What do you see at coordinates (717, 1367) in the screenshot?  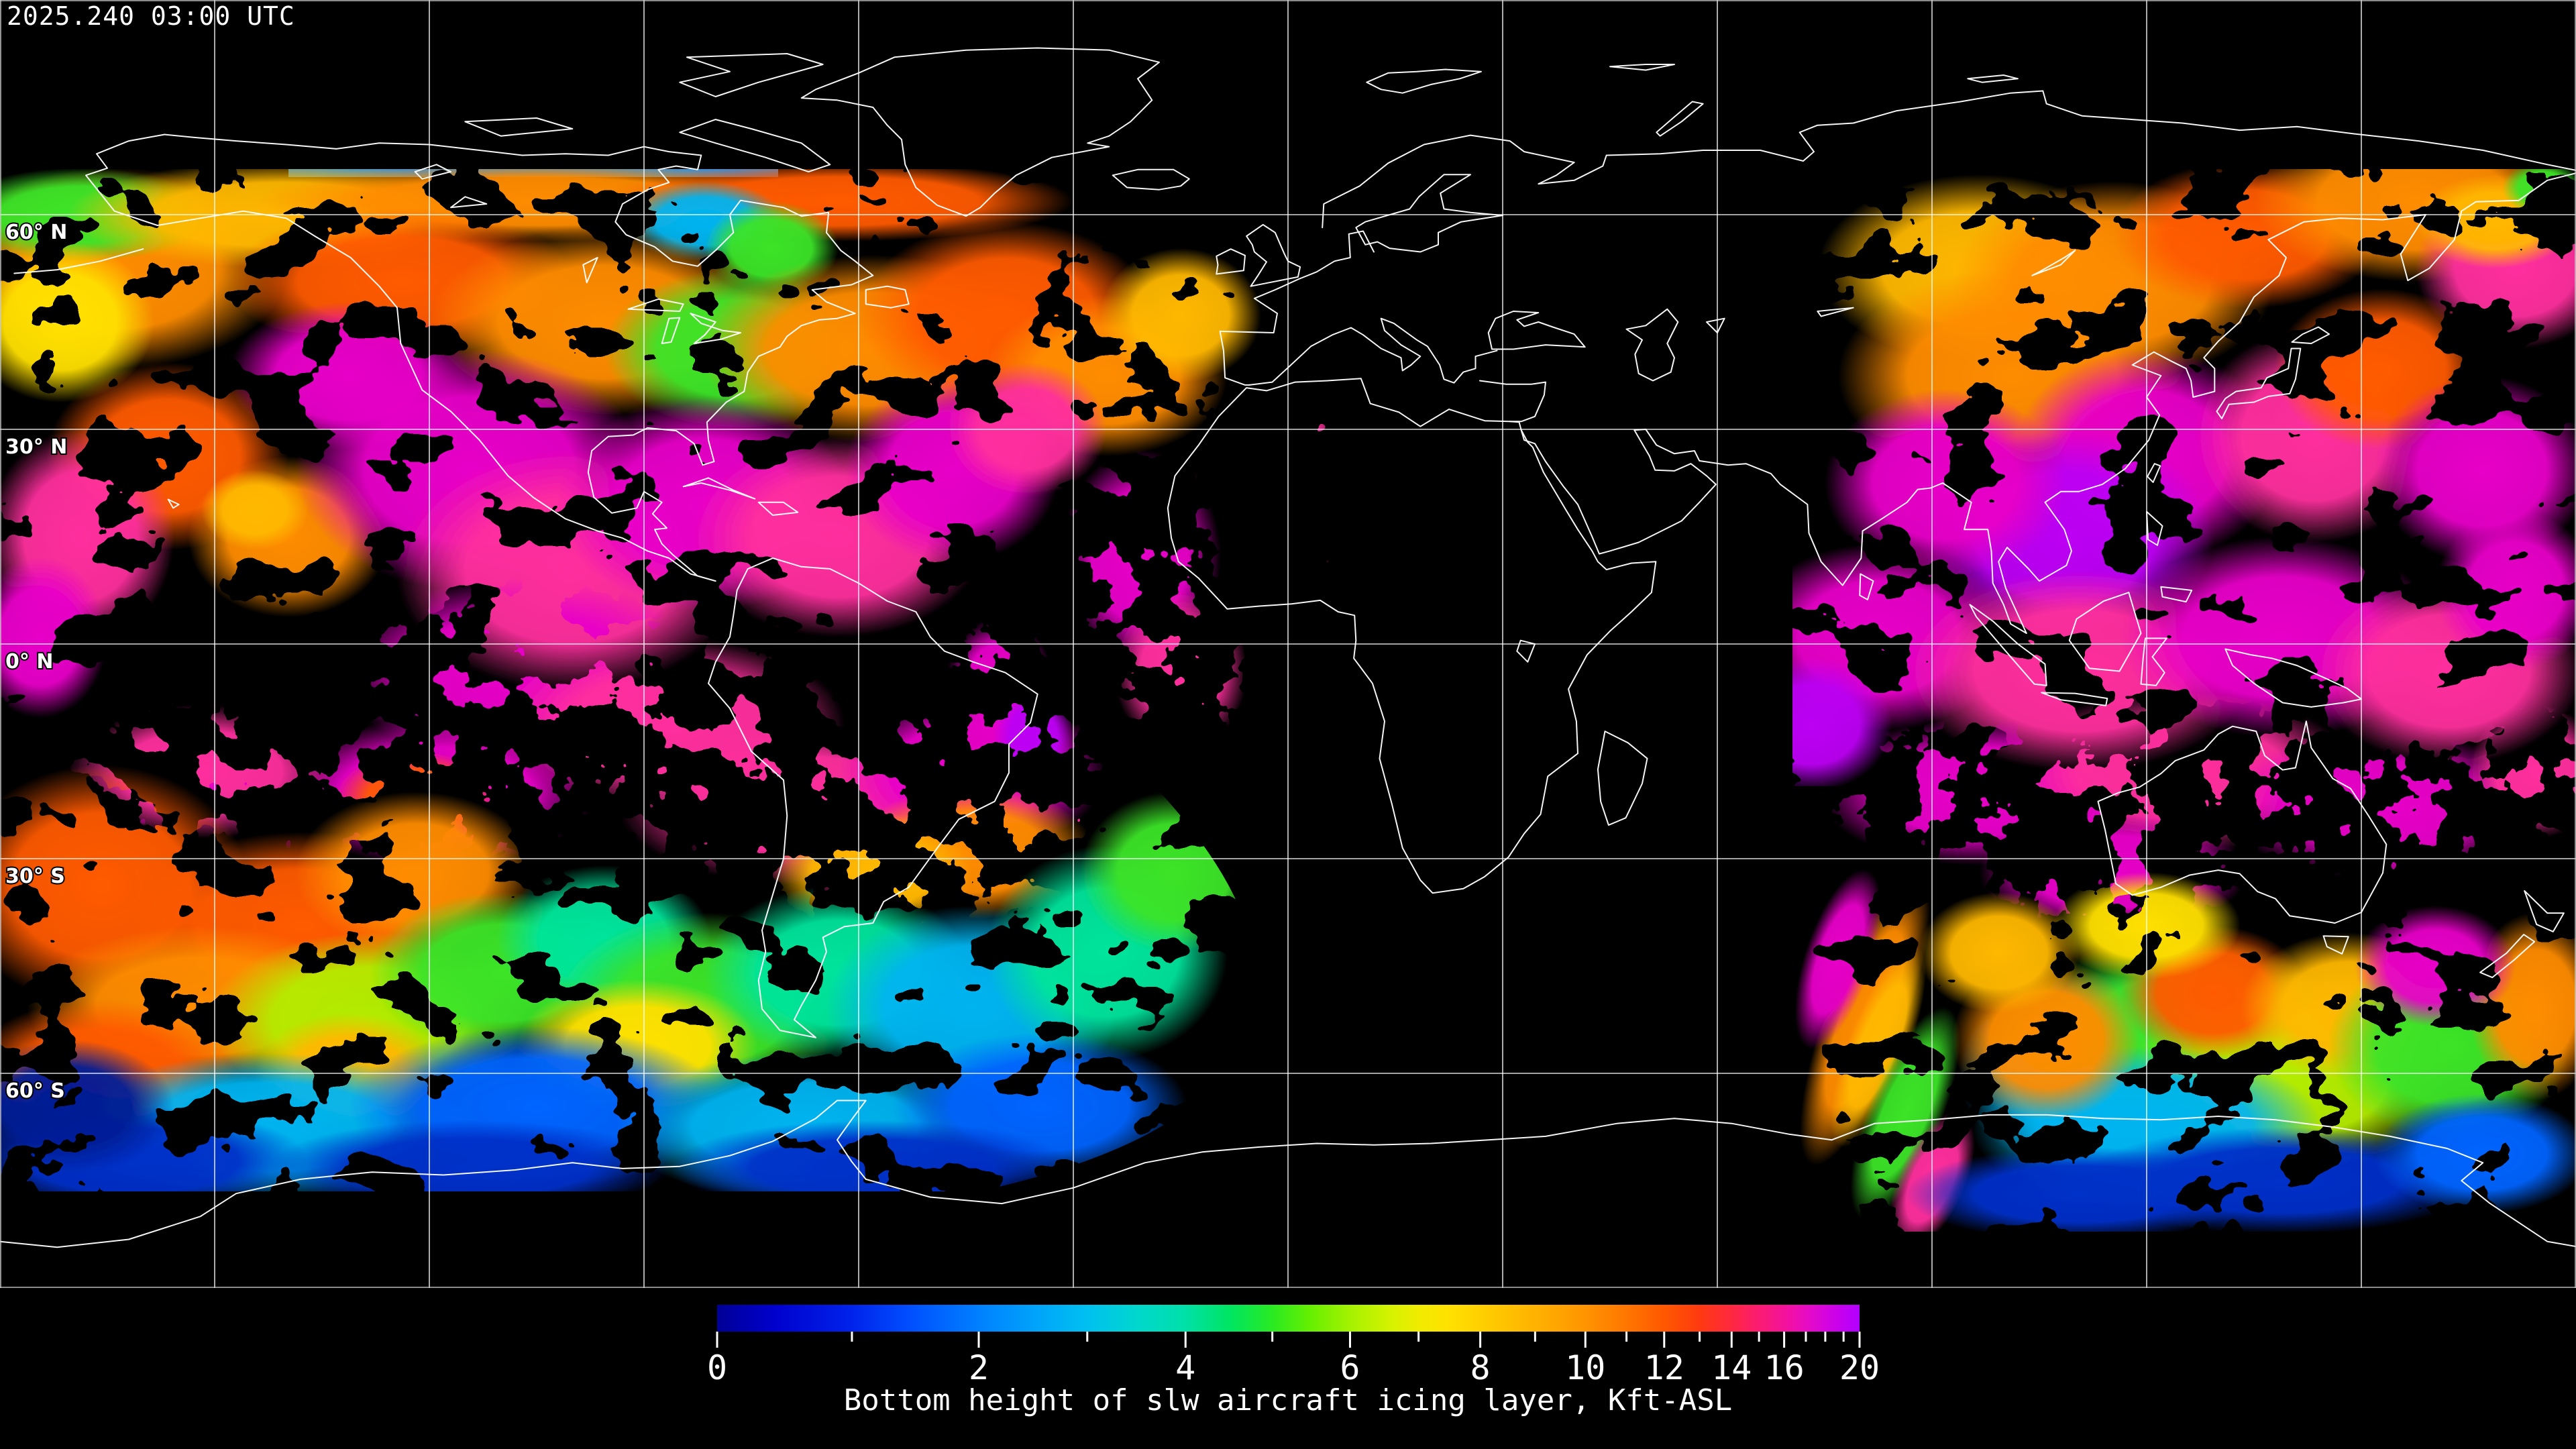 I see `colorbar-tick-label: 0` at bounding box center [717, 1367].